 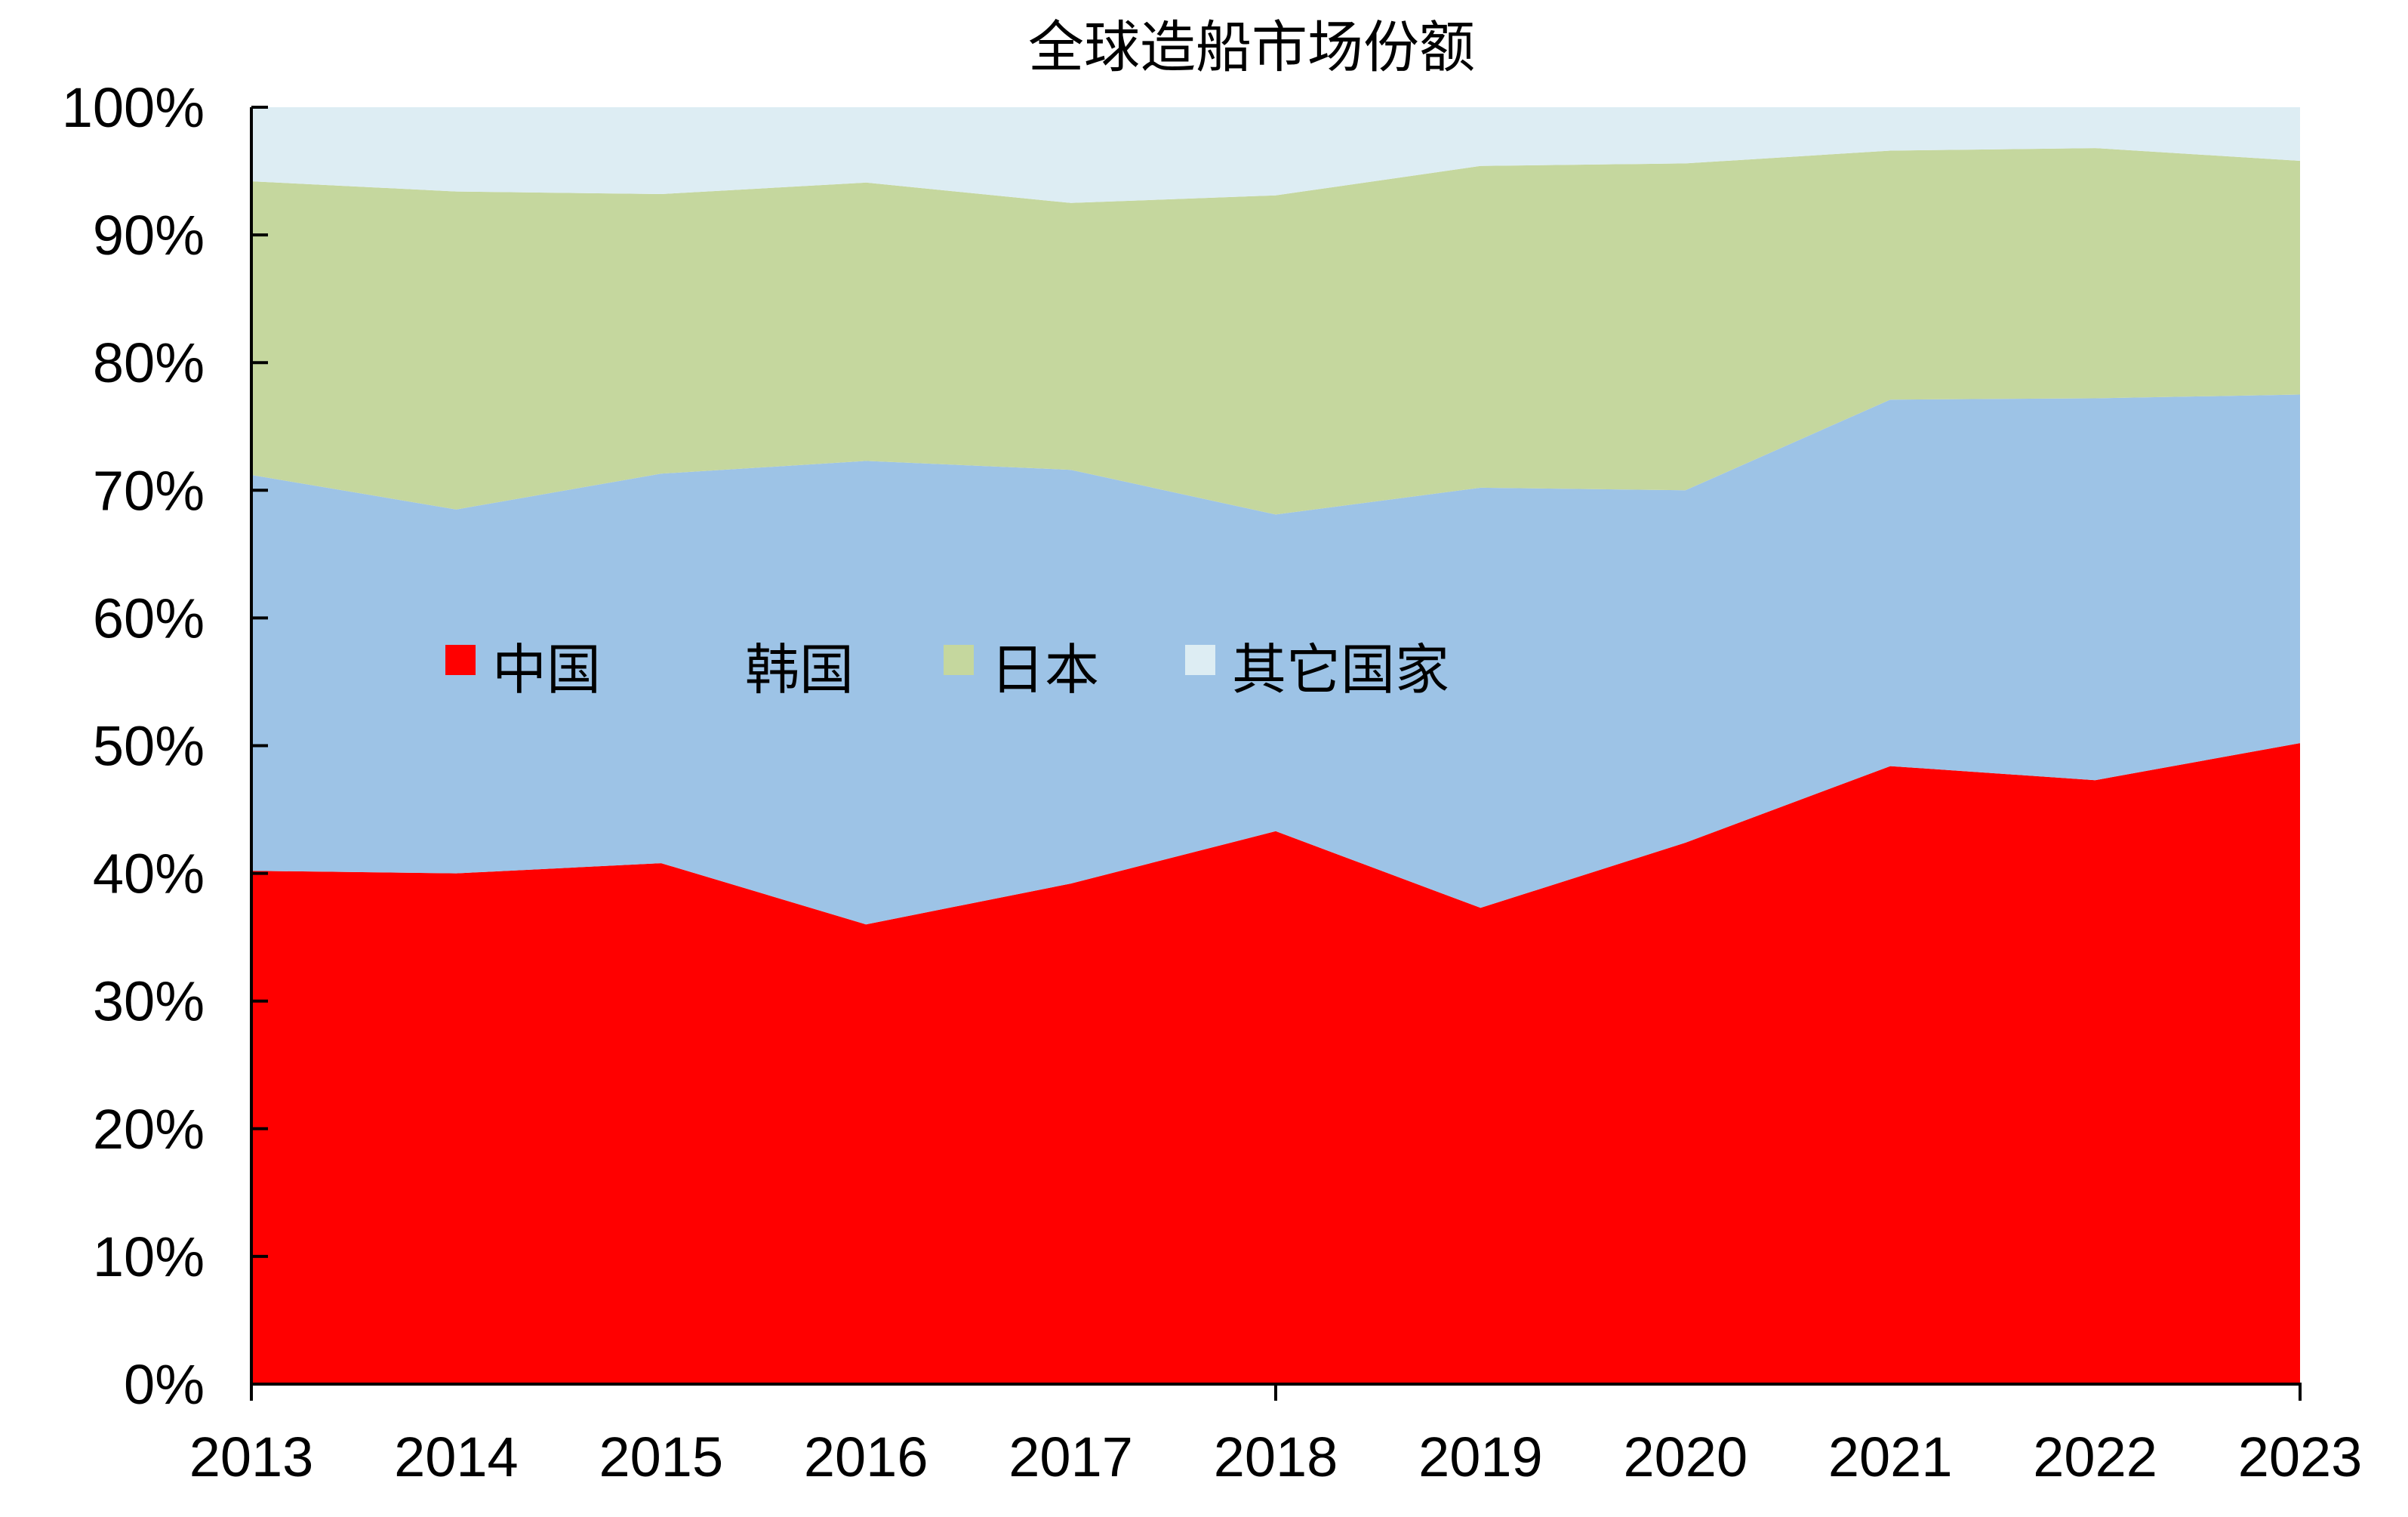 What do you see at coordinates (1070, 1457) in the screenshot?
I see `x-tick-label: 2017` at bounding box center [1070, 1457].